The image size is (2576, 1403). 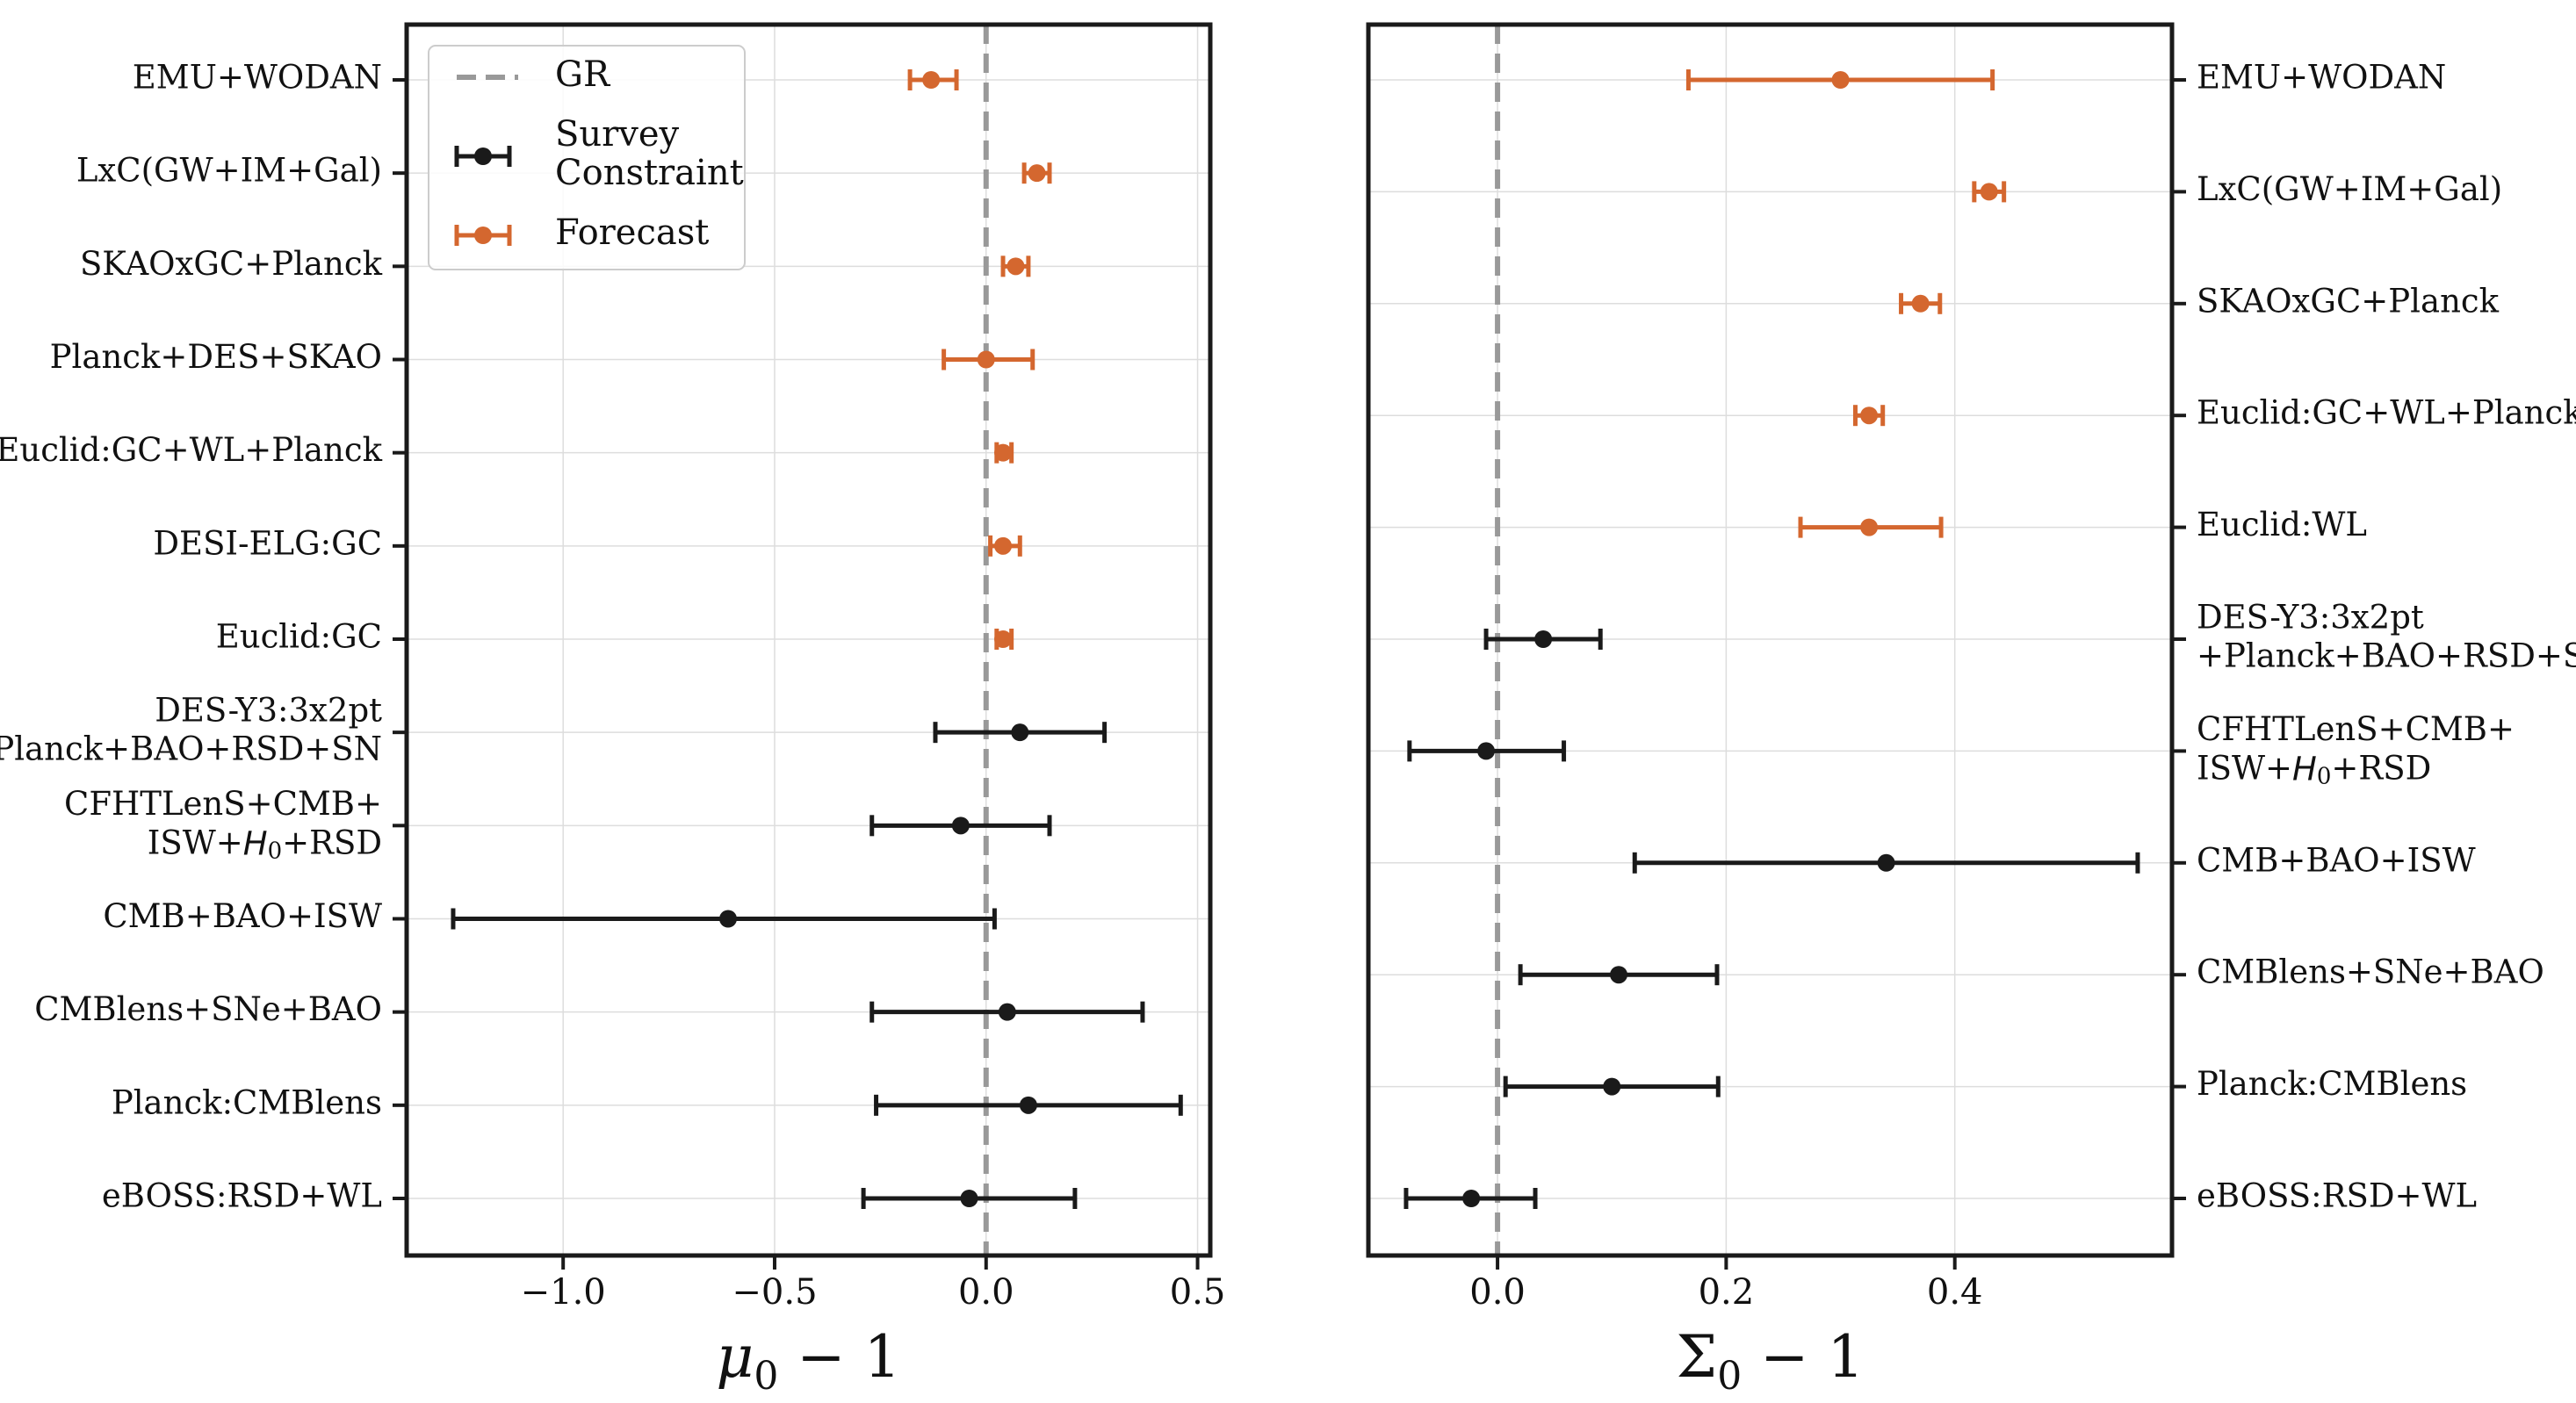 What do you see at coordinates (774, 1293) in the screenshot?
I see `x-tick-label: −0.5` at bounding box center [774, 1293].